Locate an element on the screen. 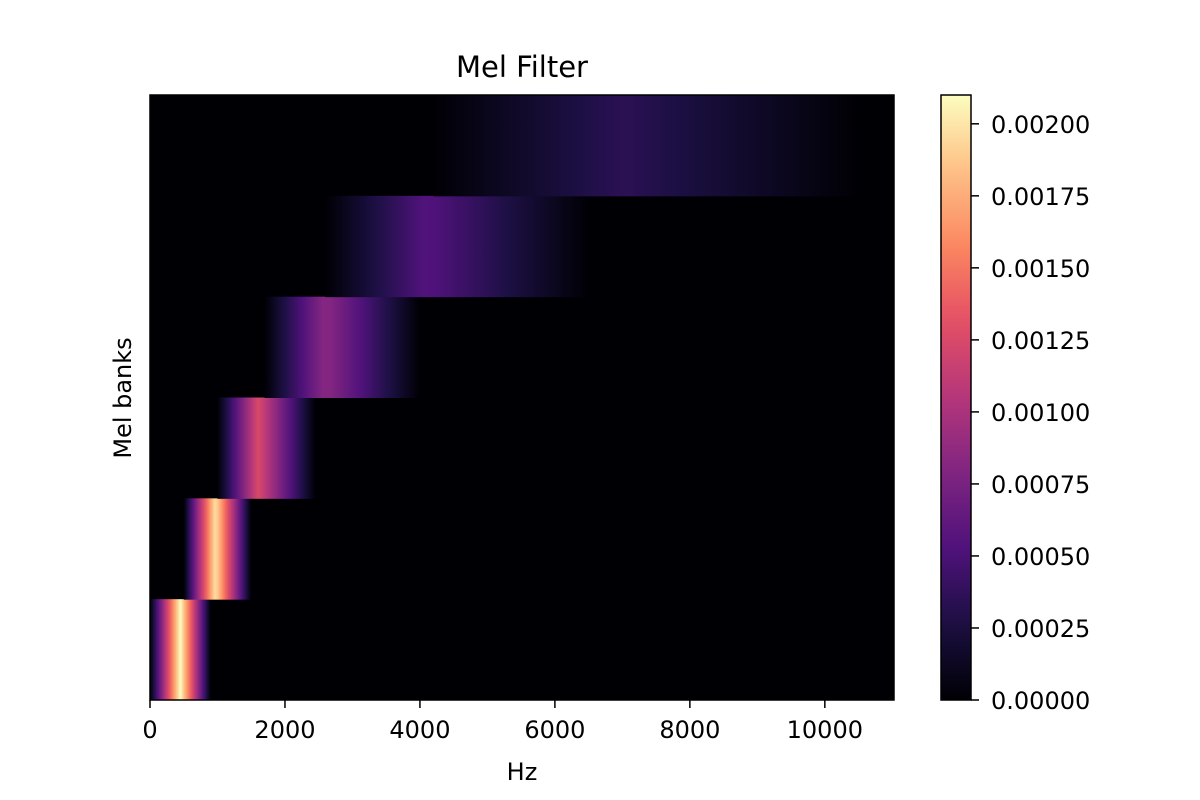 The image size is (1200, 800). colorbar-tick-label: 0.00200 is located at coordinates (1040, 125).